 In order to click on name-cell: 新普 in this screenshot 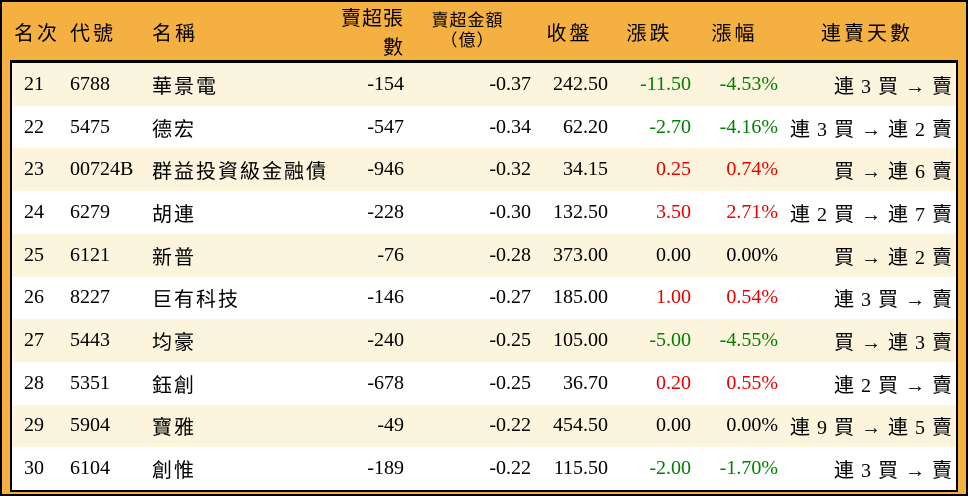, I will do `click(174, 257)`.